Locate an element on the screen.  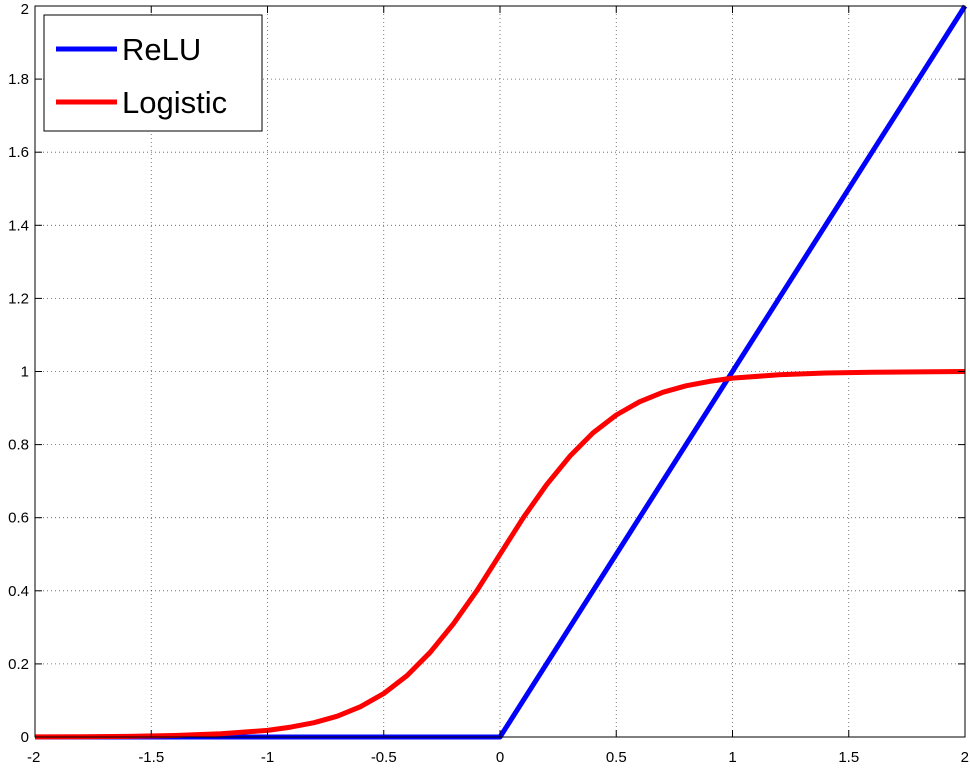
x-tick-label: -1 is located at coordinates (267, 757).